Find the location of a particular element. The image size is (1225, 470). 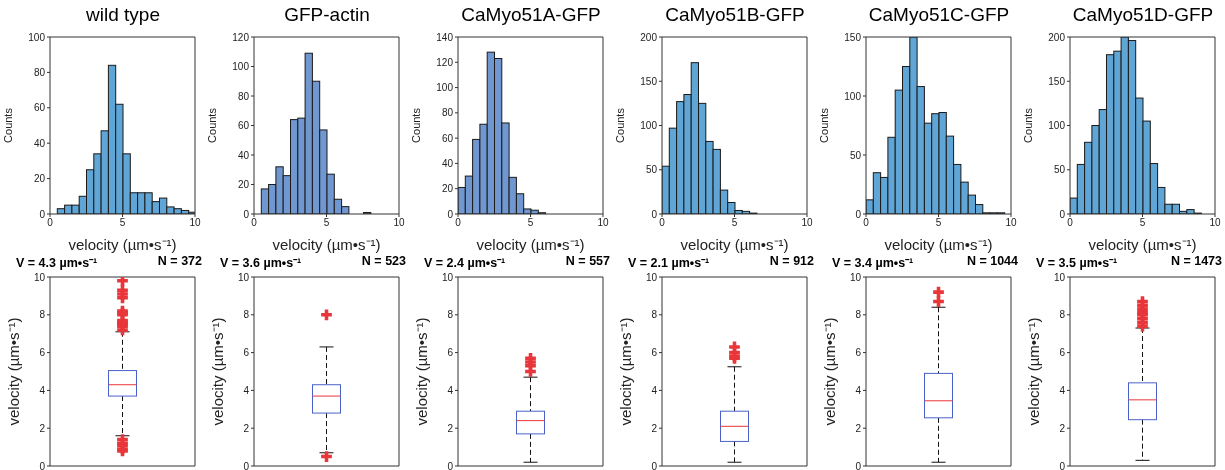

text: N = 912 is located at coordinates (791, 261).